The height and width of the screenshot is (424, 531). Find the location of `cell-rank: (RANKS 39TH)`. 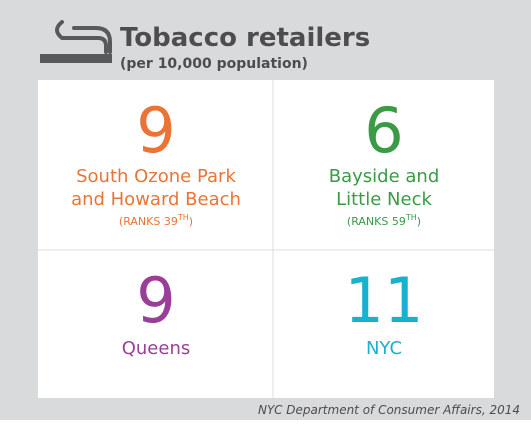

cell-rank: (RANKS 39TH) is located at coordinates (156, 220).